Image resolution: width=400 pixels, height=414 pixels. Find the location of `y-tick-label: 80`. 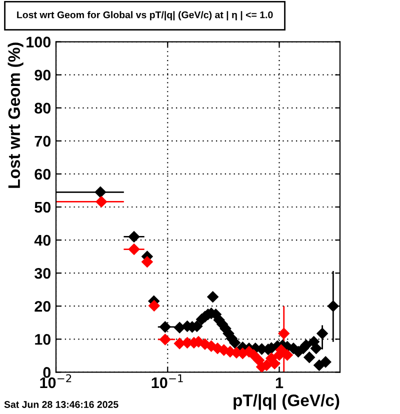

y-tick-label: 80 is located at coordinates (42, 108).